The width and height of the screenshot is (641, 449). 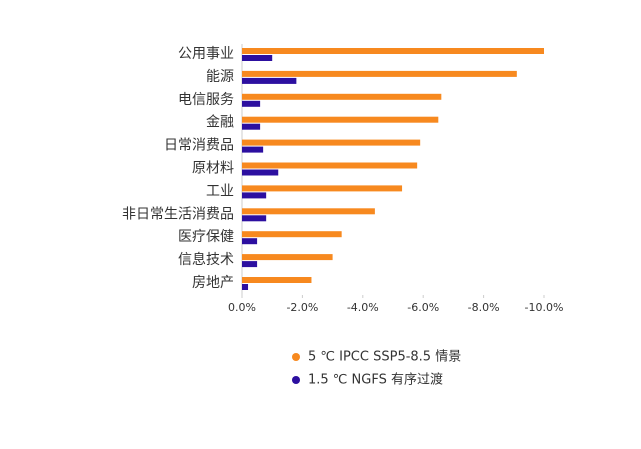 I want to click on y-tick-label: 金融, so click(x=220, y=123).